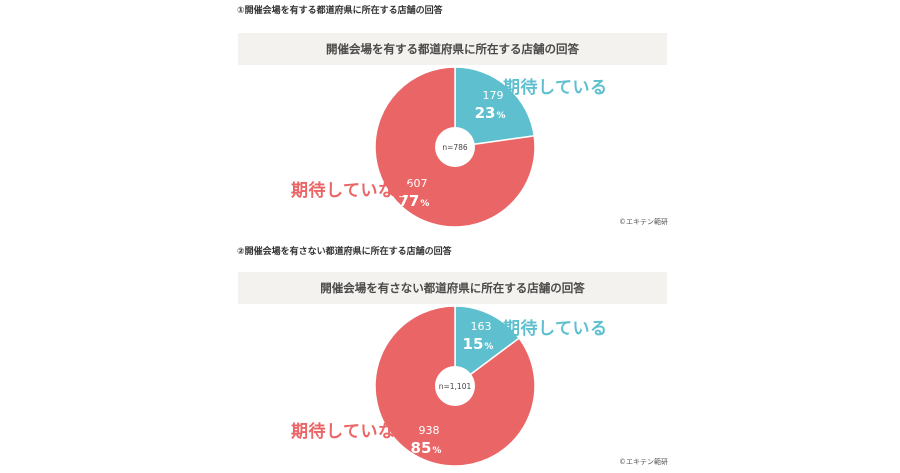 Image resolution: width=900 pixels, height=473 pixels. What do you see at coordinates (416, 183) in the screenshot?
I see `slice-count-label: 607` at bounding box center [416, 183].